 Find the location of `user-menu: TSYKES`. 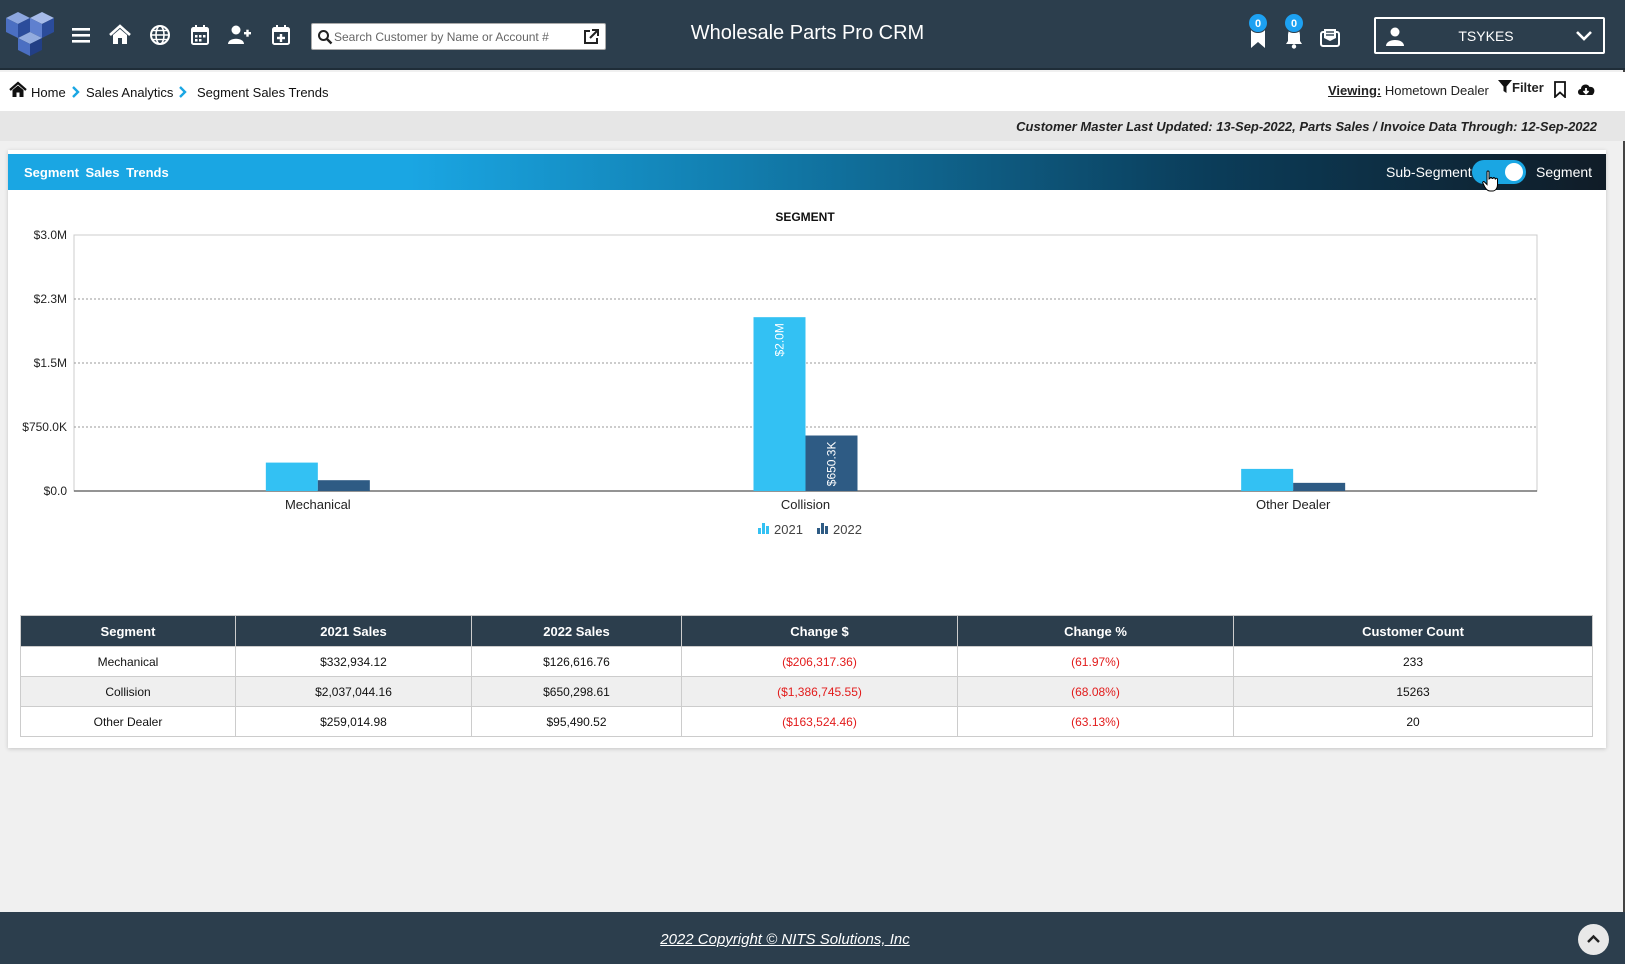

user-menu: TSYKES is located at coordinates (1489, 35).